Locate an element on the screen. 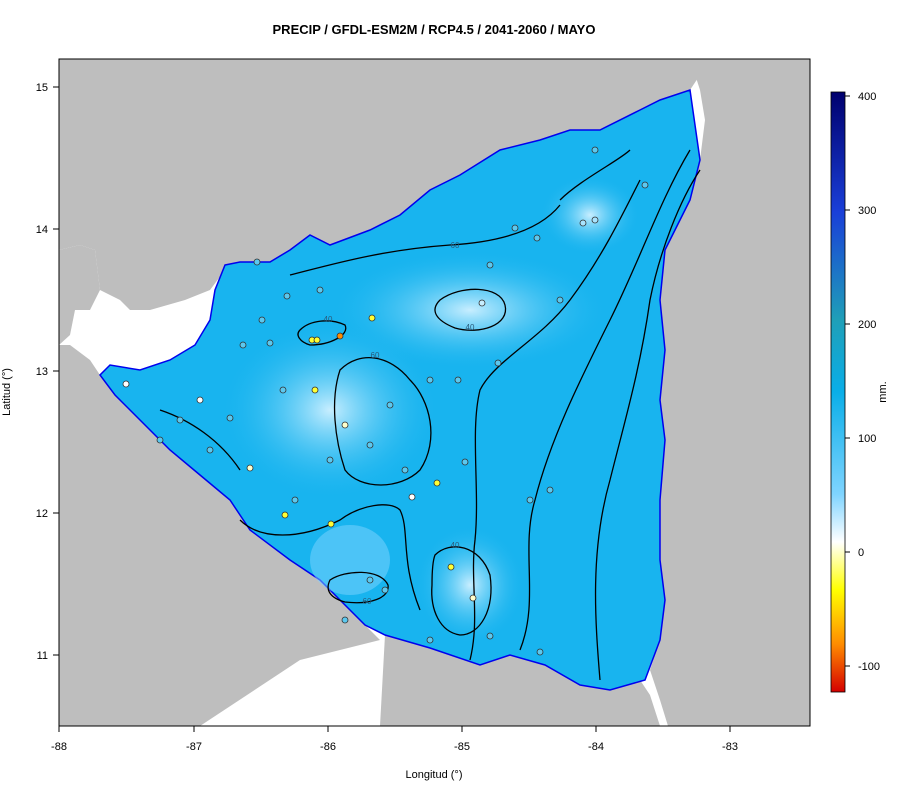 This screenshot has height=800, width=900. y-axis-label: Latitud (°) is located at coordinates (7, 392).